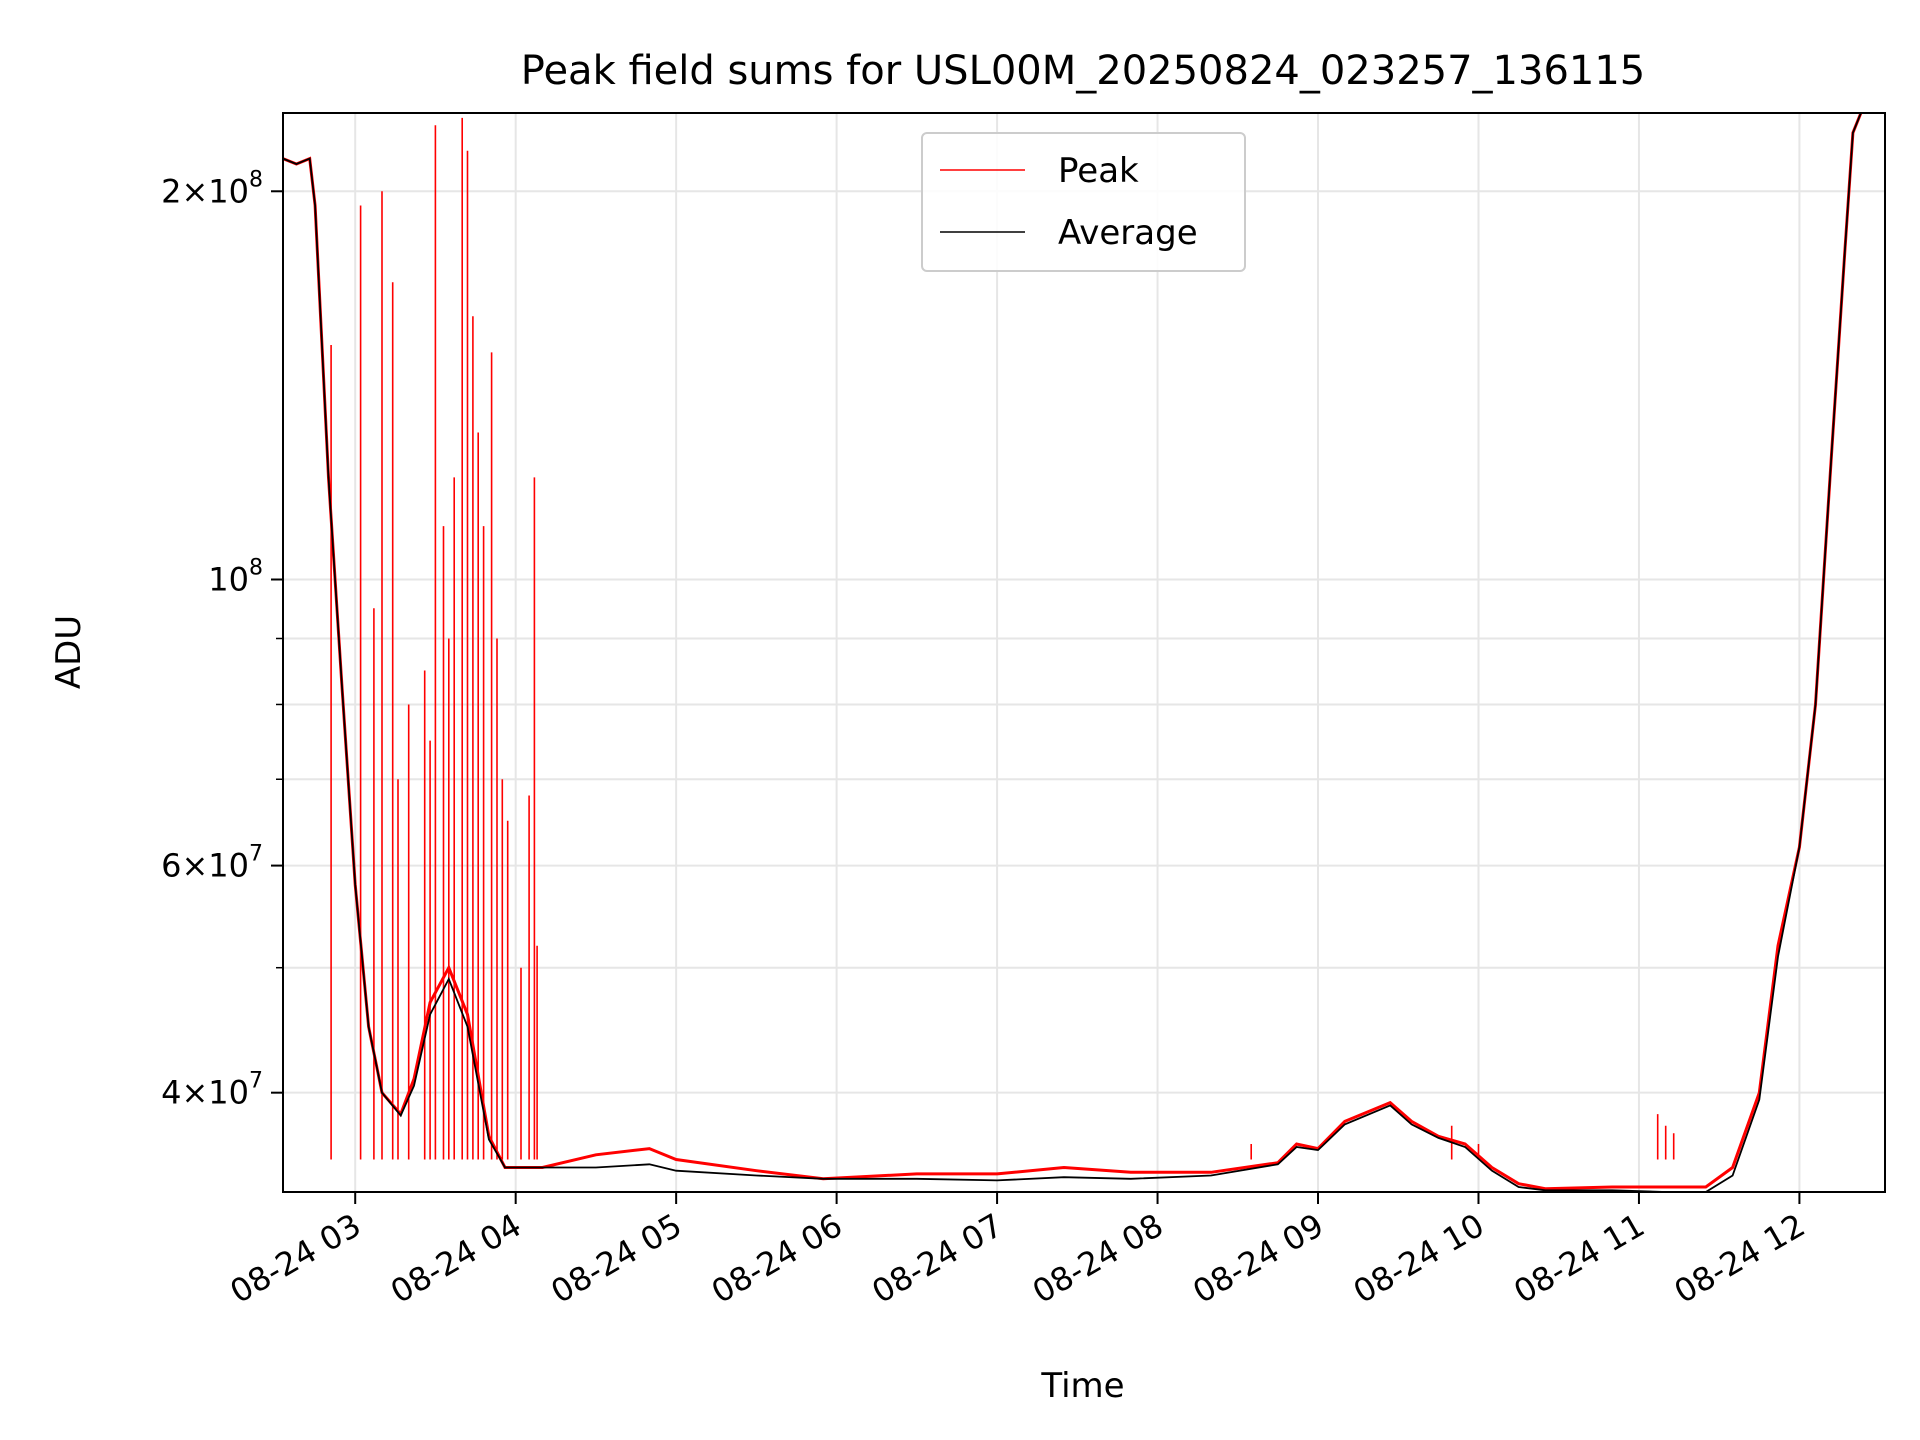 The image size is (1920, 1440). I want to click on x-tick-label: 08-24 09, so click(1258, 1258).